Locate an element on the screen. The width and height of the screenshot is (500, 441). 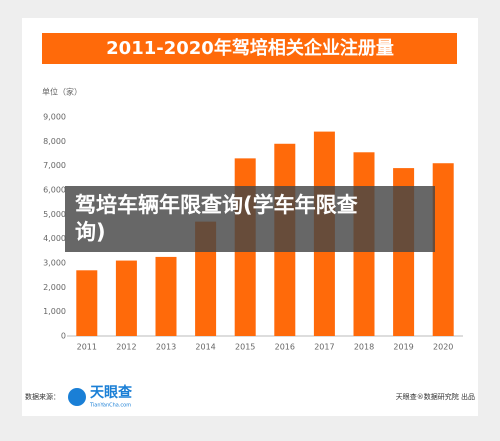
y-tick-label: 9,000 is located at coordinates (54, 117).